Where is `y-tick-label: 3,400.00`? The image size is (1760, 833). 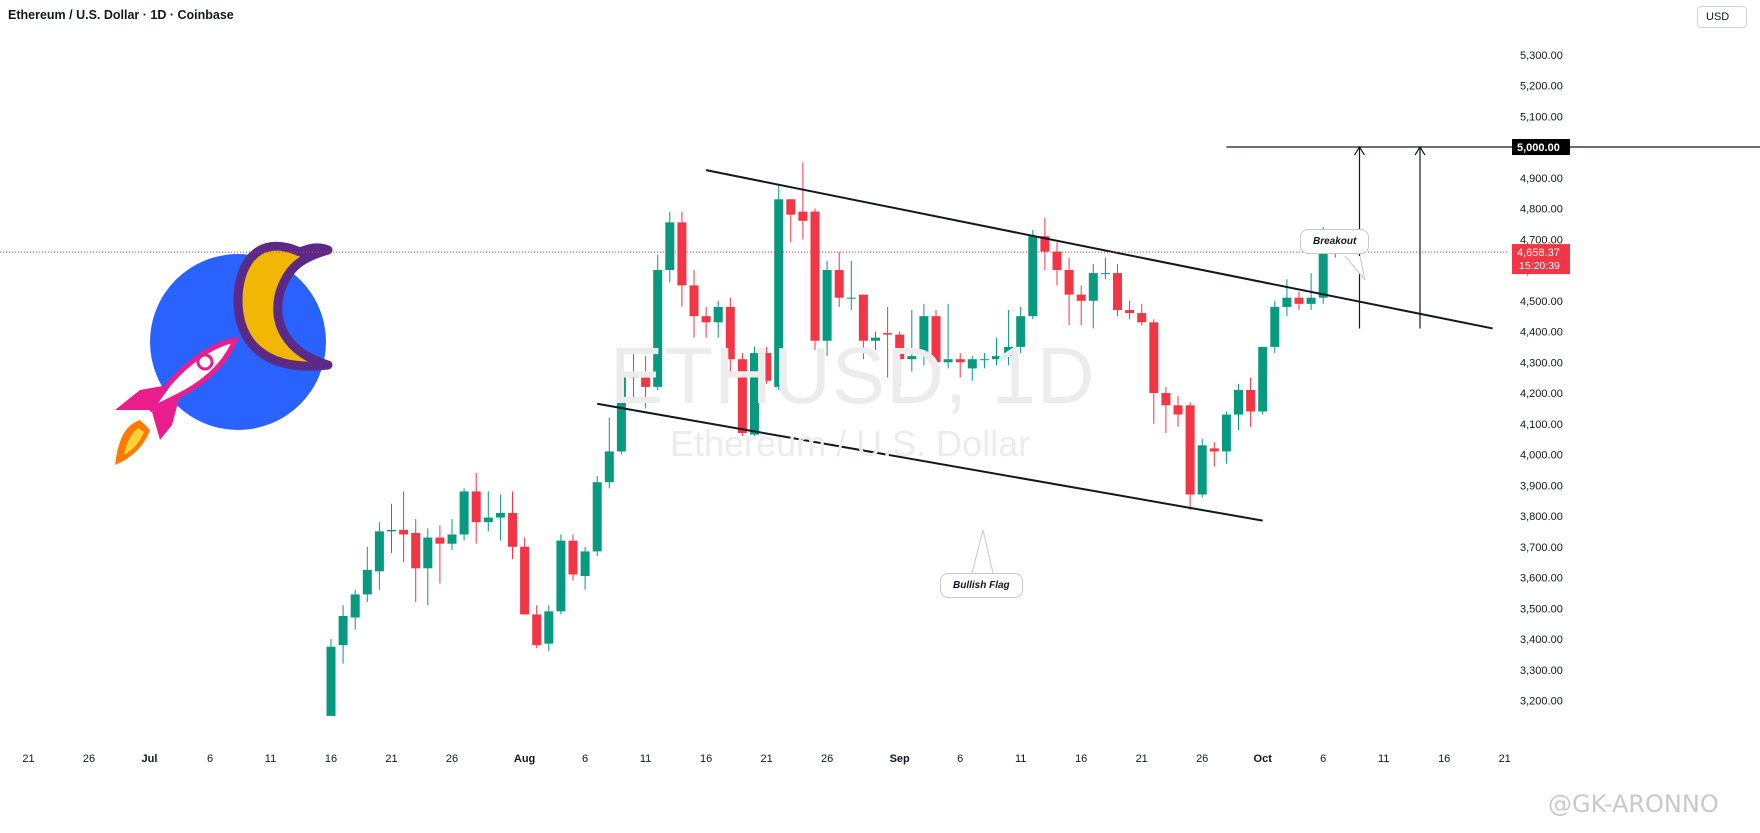 y-tick-label: 3,400.00 is located at coordinates (1541, 640).